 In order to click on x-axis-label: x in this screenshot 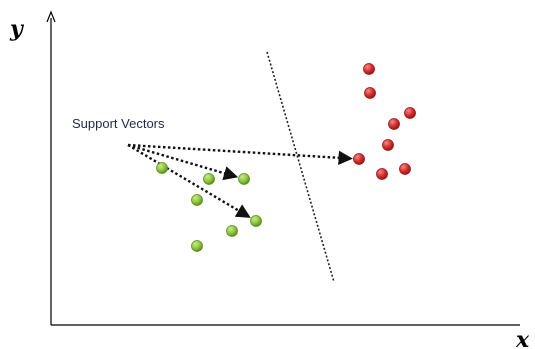, I will do `click(522, 338)`.